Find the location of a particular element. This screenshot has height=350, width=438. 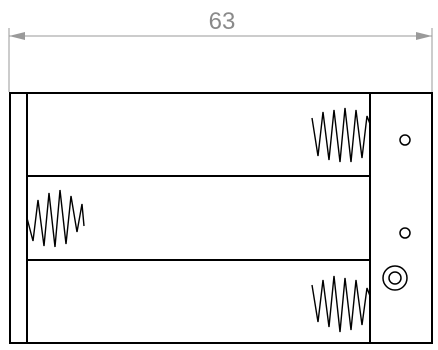

dimension-arrow-right is located at coordinates (424, 36).